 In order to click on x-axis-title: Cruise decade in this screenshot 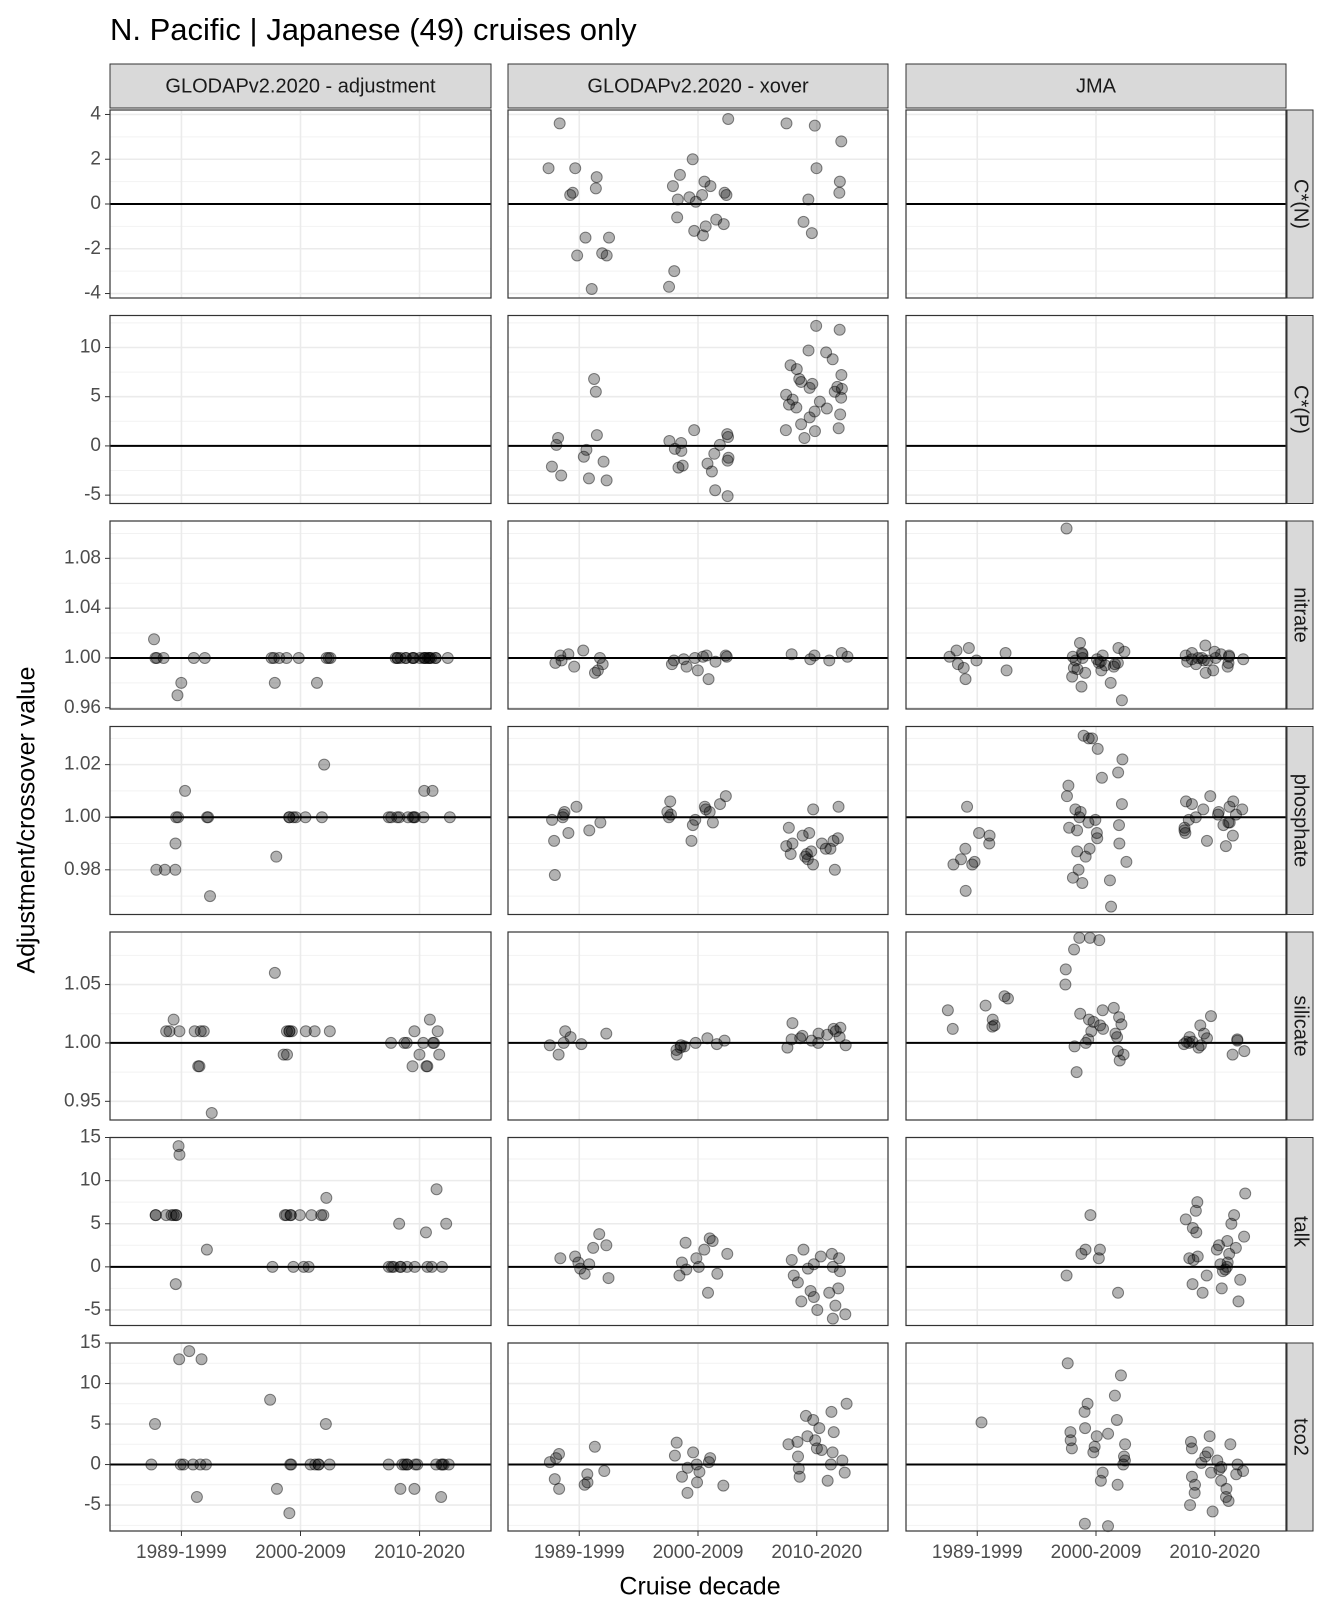, I will do `click(699, 1587)`.